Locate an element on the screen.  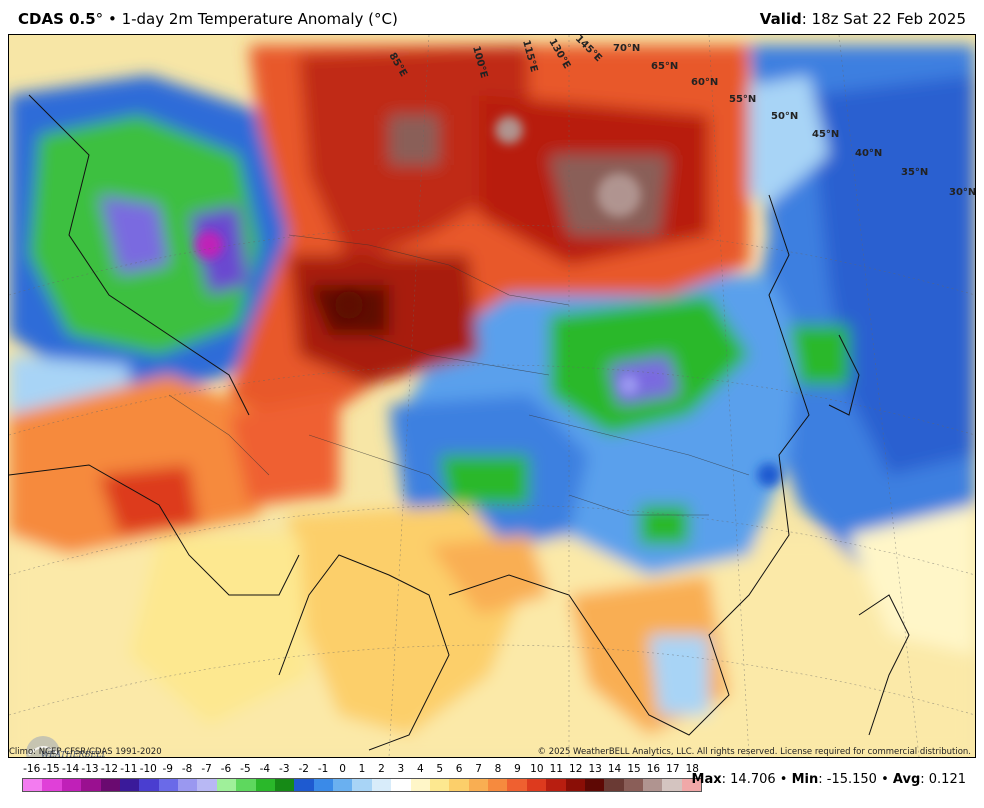
colorbar-tick: 16 is located at coordinates (653, 769).